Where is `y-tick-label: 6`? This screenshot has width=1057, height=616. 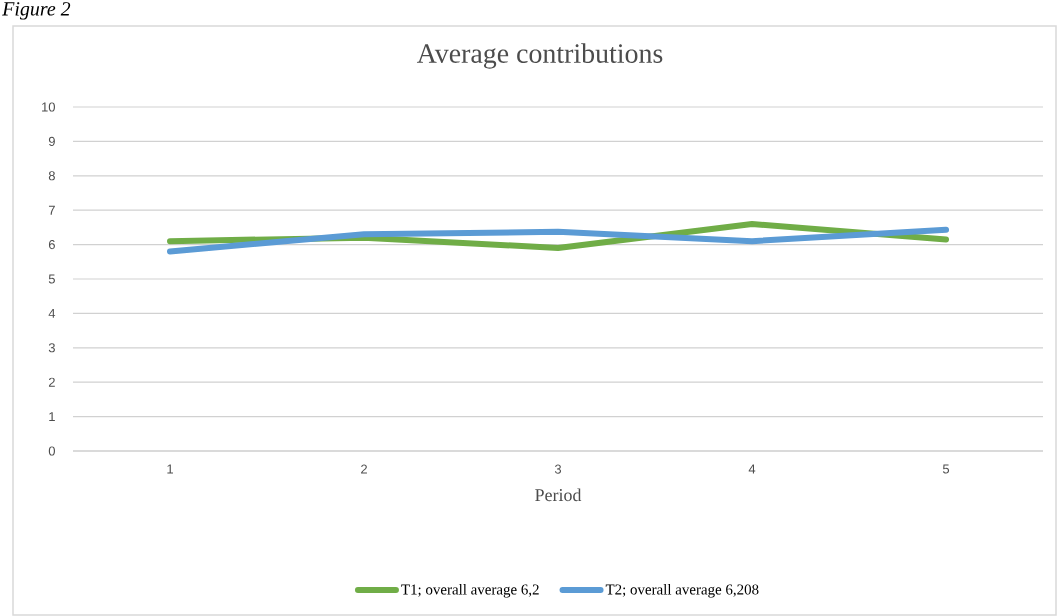 y-tick-label: 6 is located at coordinates (51, 245).